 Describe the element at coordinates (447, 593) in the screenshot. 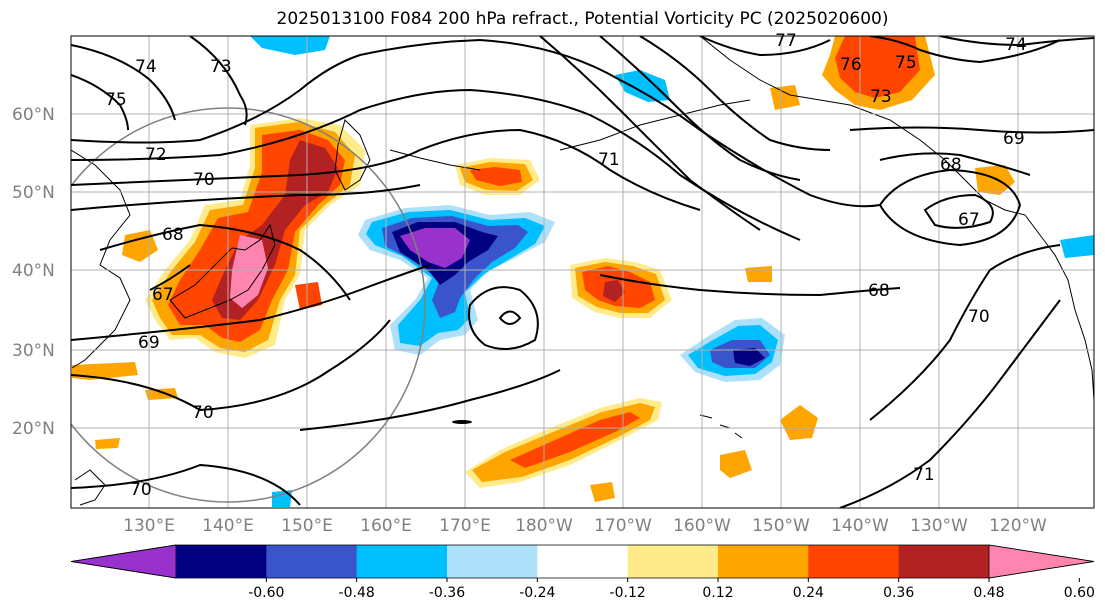

I see `colorbar-tick-label: -0.36` at that location.